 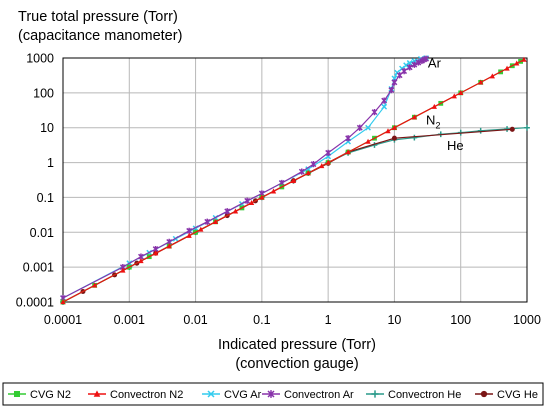 I want to click on legend-item-cvg-ar: CVG Ar, so click(x=232, y=395).